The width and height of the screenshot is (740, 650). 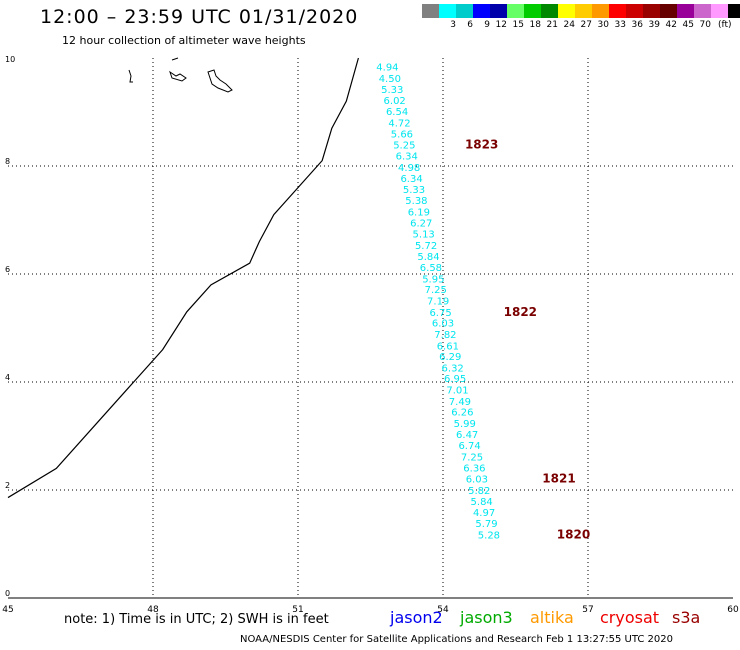 What do you see at coordinates (297, 610) in the screenshot?
I see `x-tick-label: 51` at bounding box center [297, 610].